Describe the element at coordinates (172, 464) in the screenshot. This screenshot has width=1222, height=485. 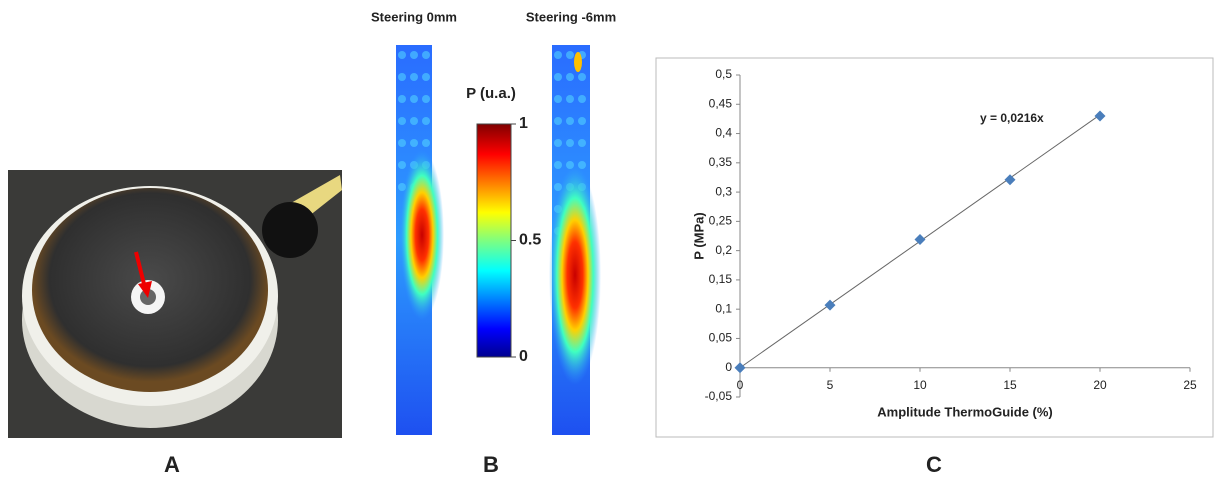
I see `panel-label: A` at that location.